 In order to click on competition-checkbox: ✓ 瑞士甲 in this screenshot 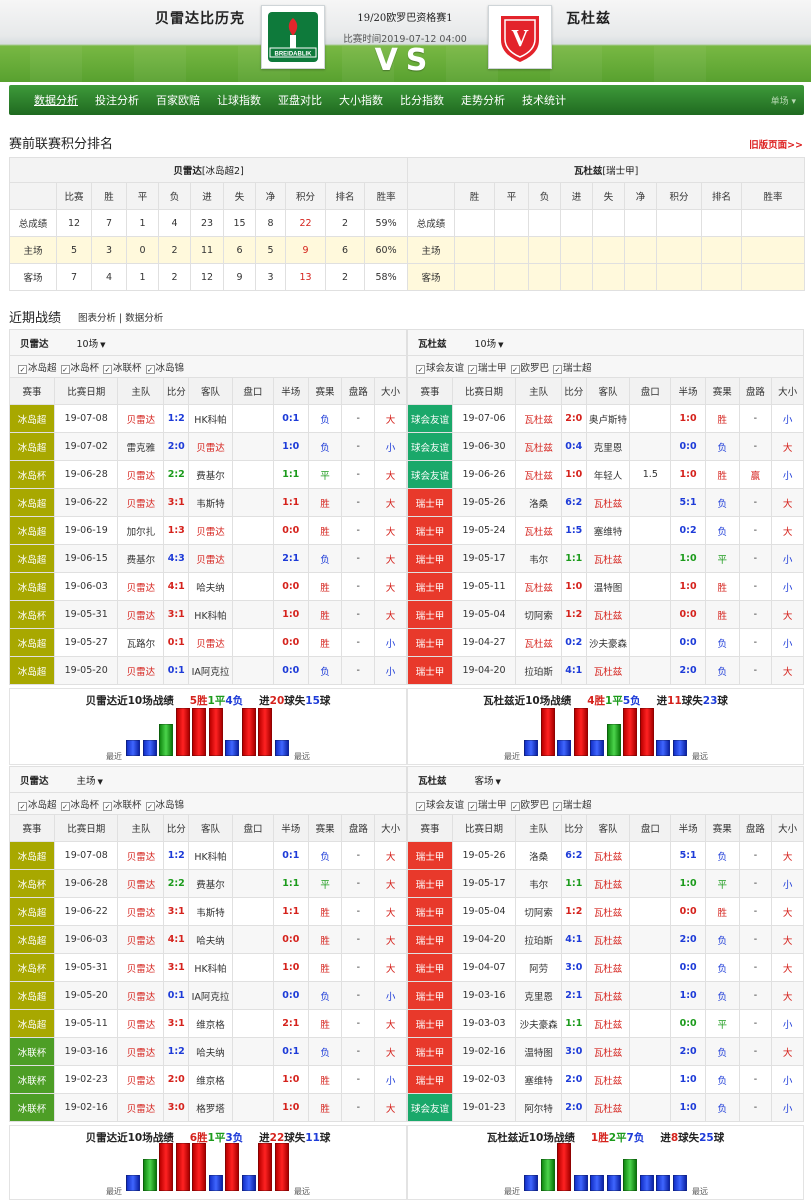, I will do `click(487, 805)`.